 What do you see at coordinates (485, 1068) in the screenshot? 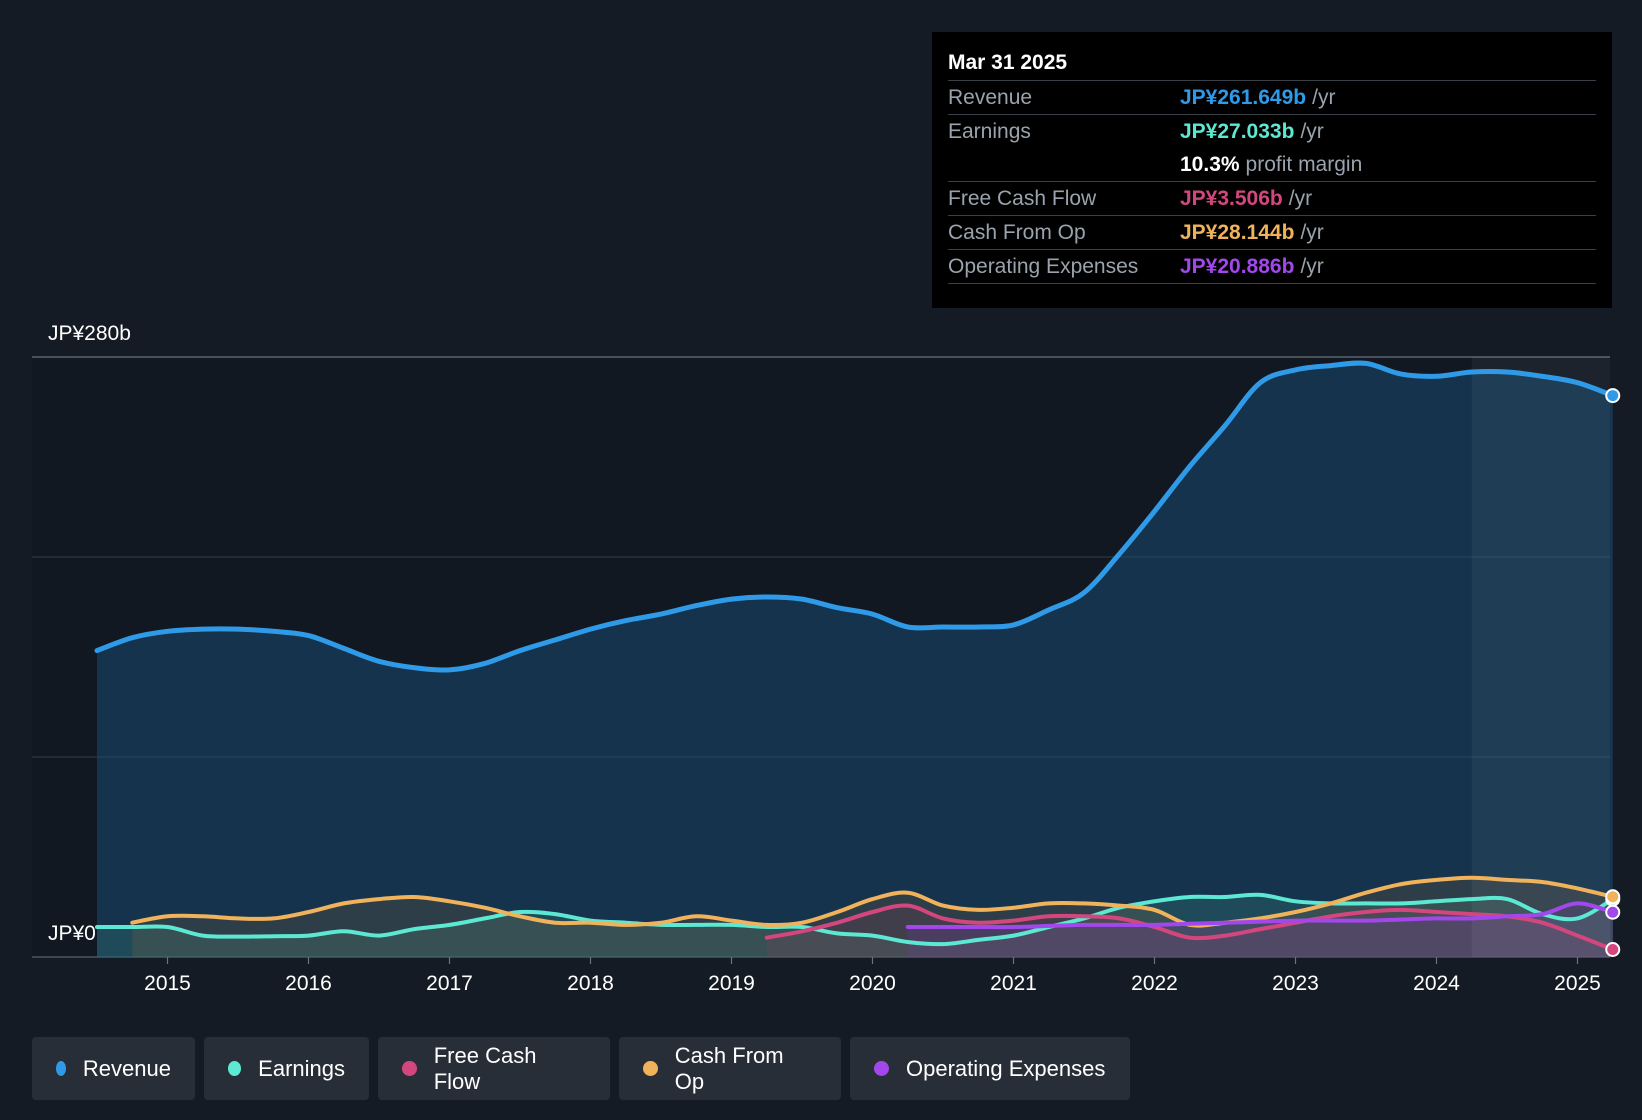
I see `legend-label: Free Cash Flow` at bounding box center [485, 1068].